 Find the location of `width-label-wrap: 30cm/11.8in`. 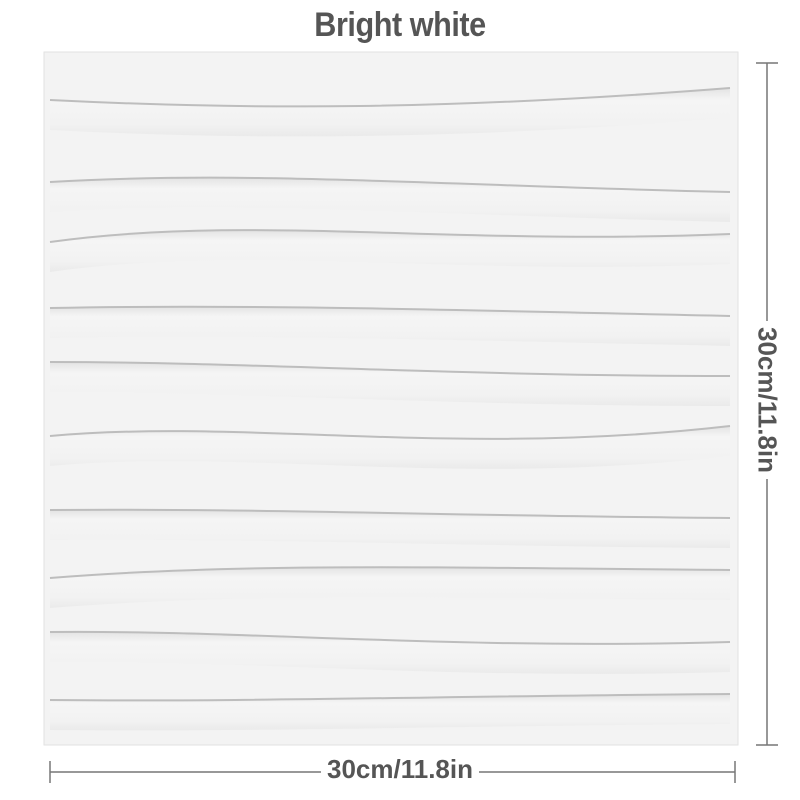

width-label-wrap: 30cm/11.8in is located at coordinates (400, 769).